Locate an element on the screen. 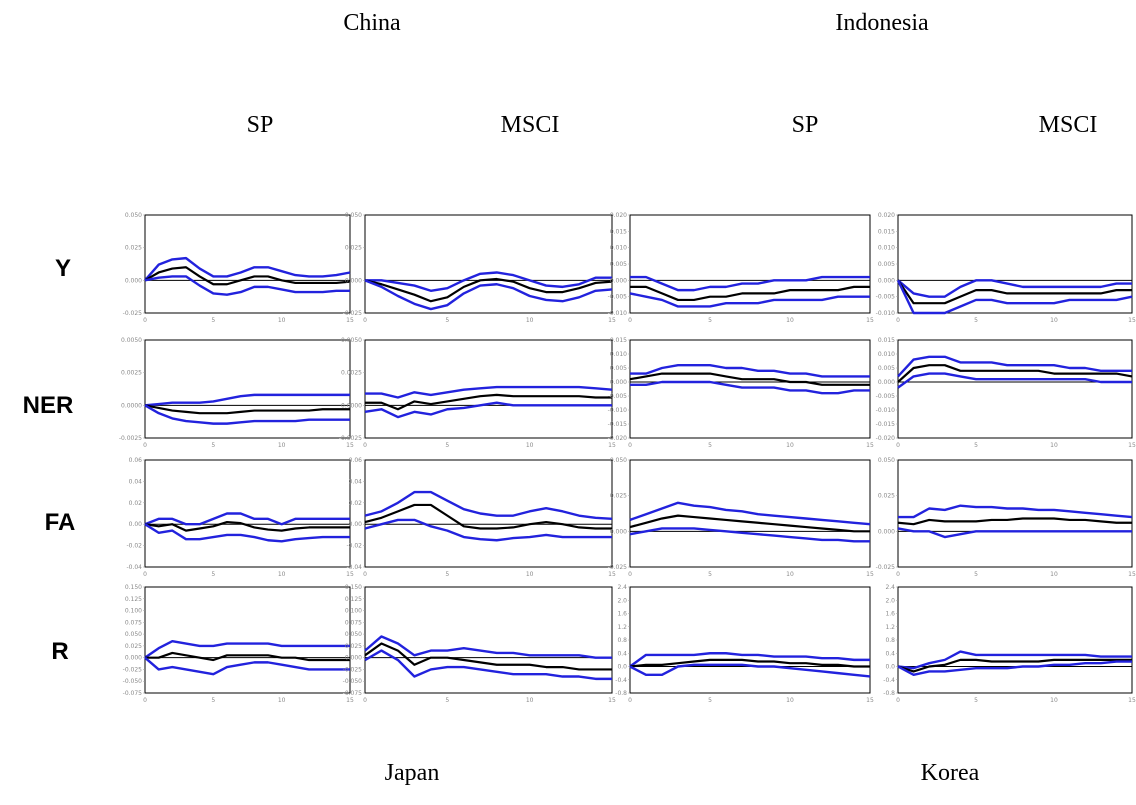 The image size is (1136, 805). panel-r2-c2-xtick: 15 is located at coordinates (612, 445).